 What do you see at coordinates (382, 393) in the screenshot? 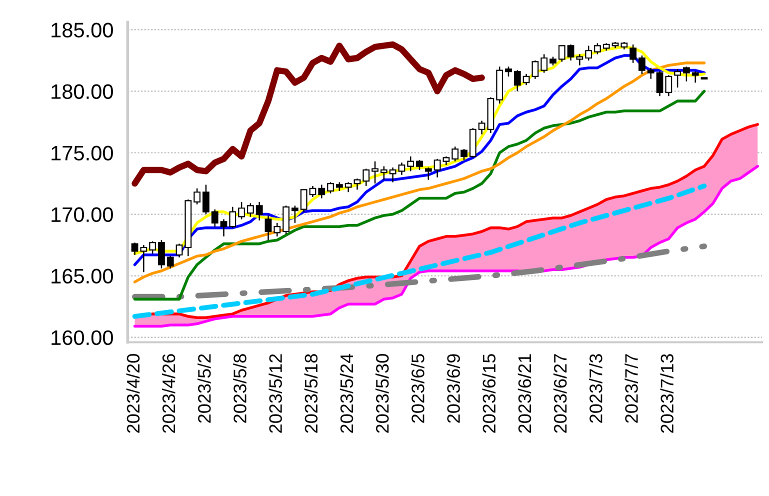
I see `x-tick-label: 2023/5/30` at bounding box center [382, 393].